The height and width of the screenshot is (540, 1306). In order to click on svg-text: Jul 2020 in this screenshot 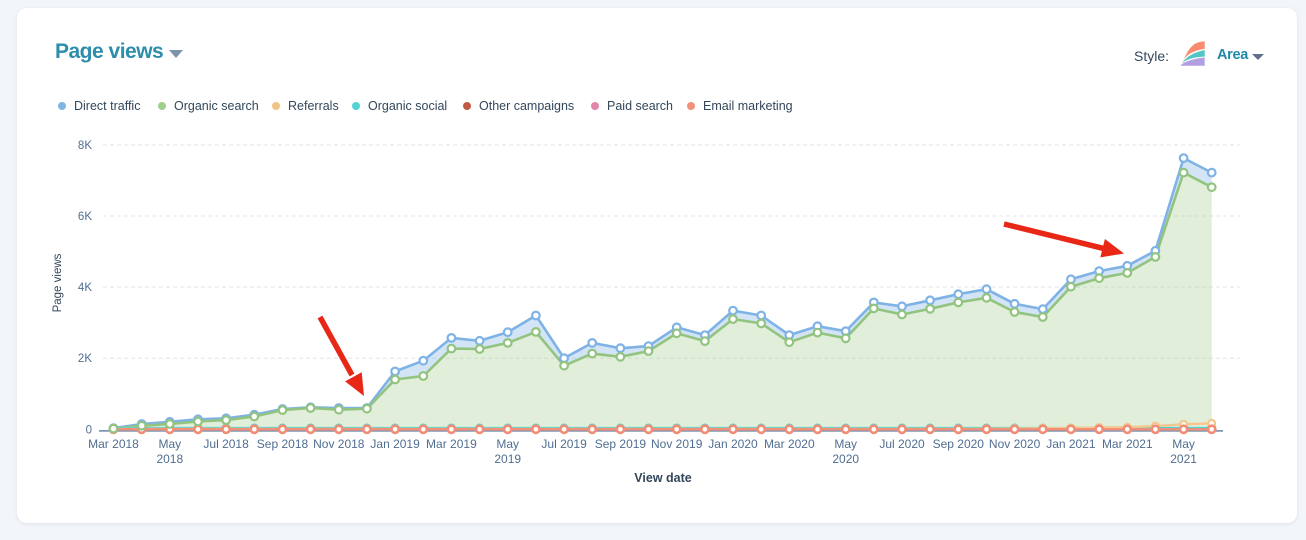, I will do `click(902, 444)`.